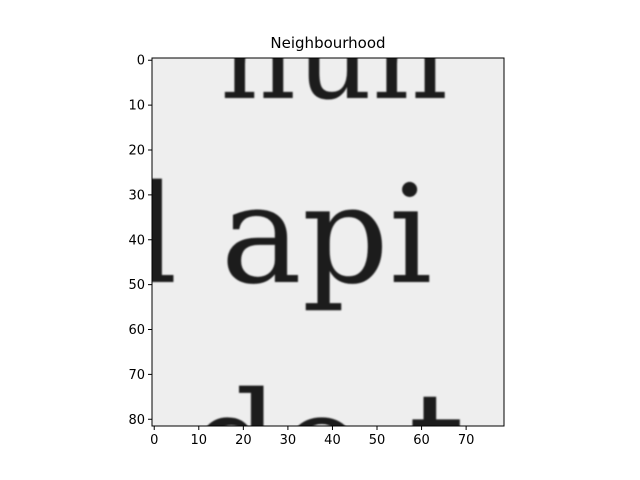  Describe the element at coordinates (421, 440) in the screenshot. I see `x-tick-label: 60` at that location.